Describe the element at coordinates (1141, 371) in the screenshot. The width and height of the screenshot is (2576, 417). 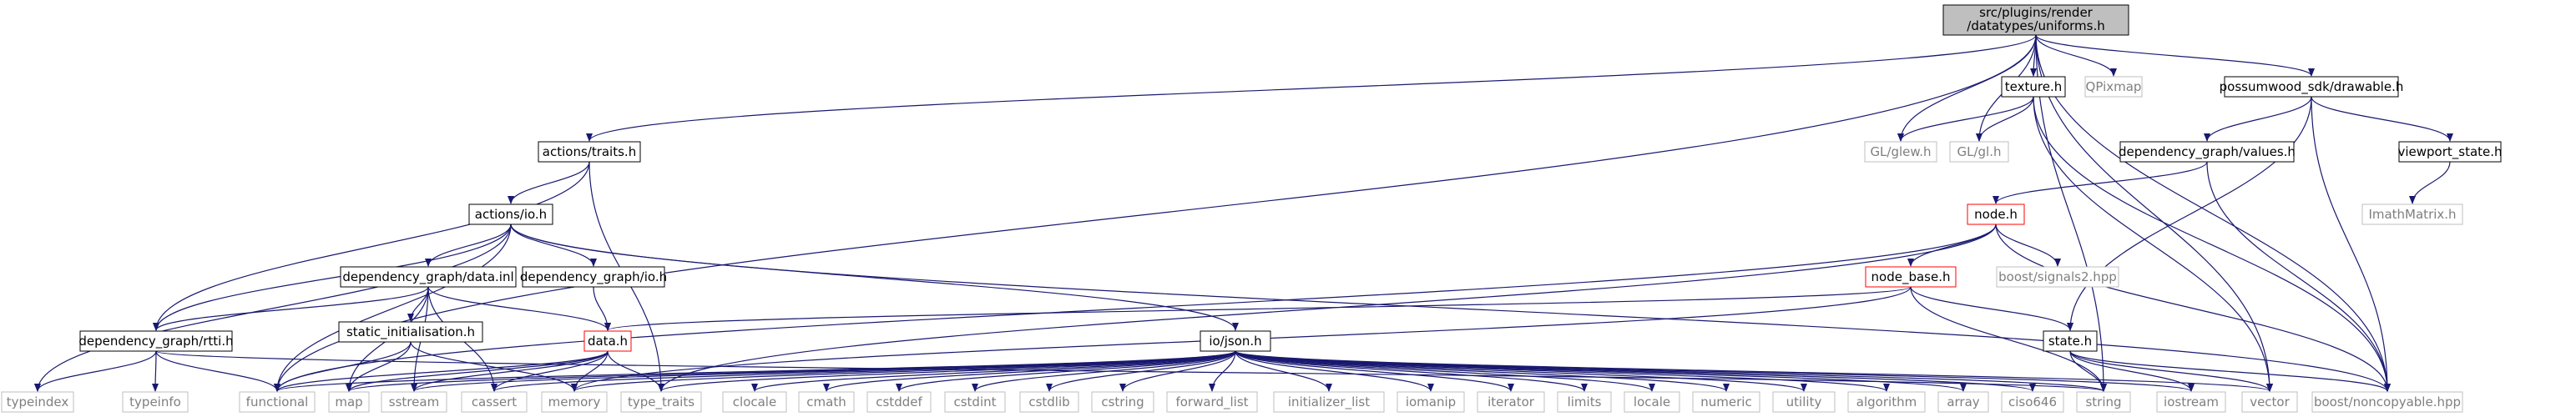
I see `edge-json-to-cstdlib` at that location.